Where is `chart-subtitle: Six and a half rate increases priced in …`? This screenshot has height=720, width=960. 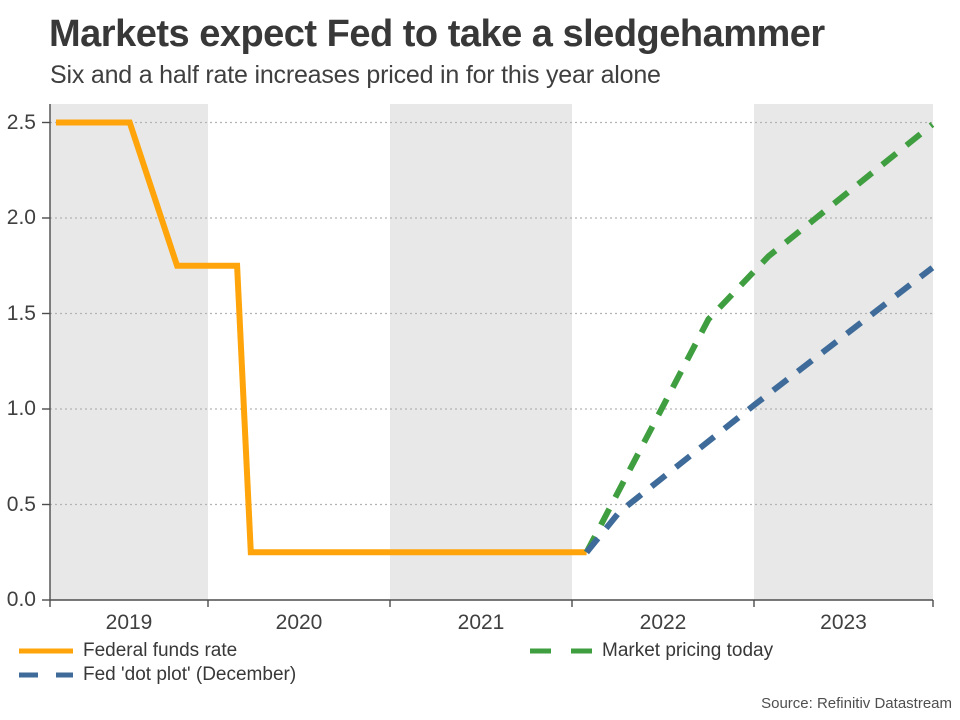
chart-subtitle: Six and a half rate increases priced in … is located at coordinates (355, 75).